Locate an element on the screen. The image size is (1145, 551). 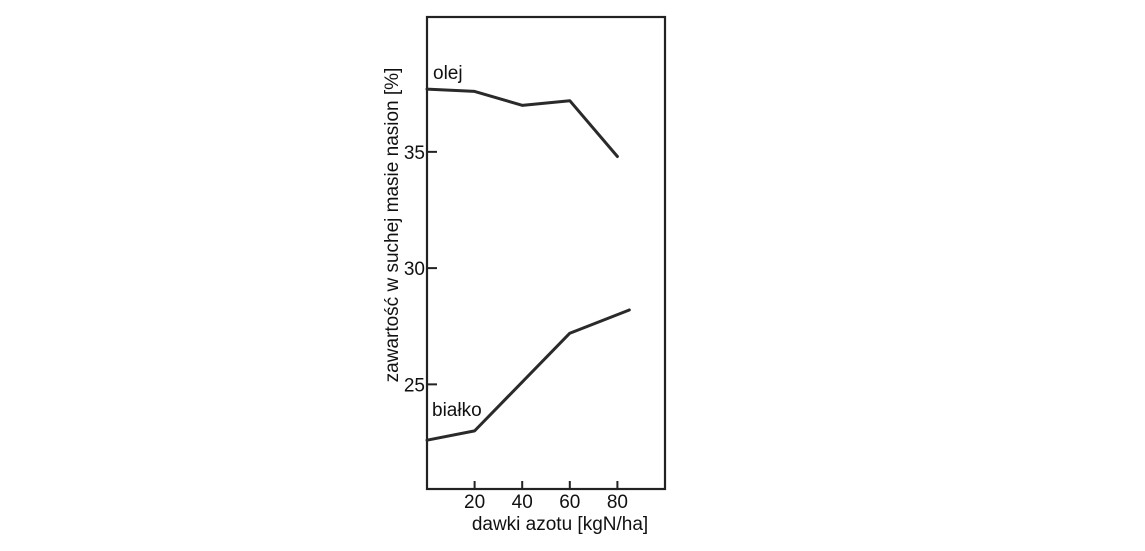
x-tick-label-80: 80 is located at coordinates (617, 502).